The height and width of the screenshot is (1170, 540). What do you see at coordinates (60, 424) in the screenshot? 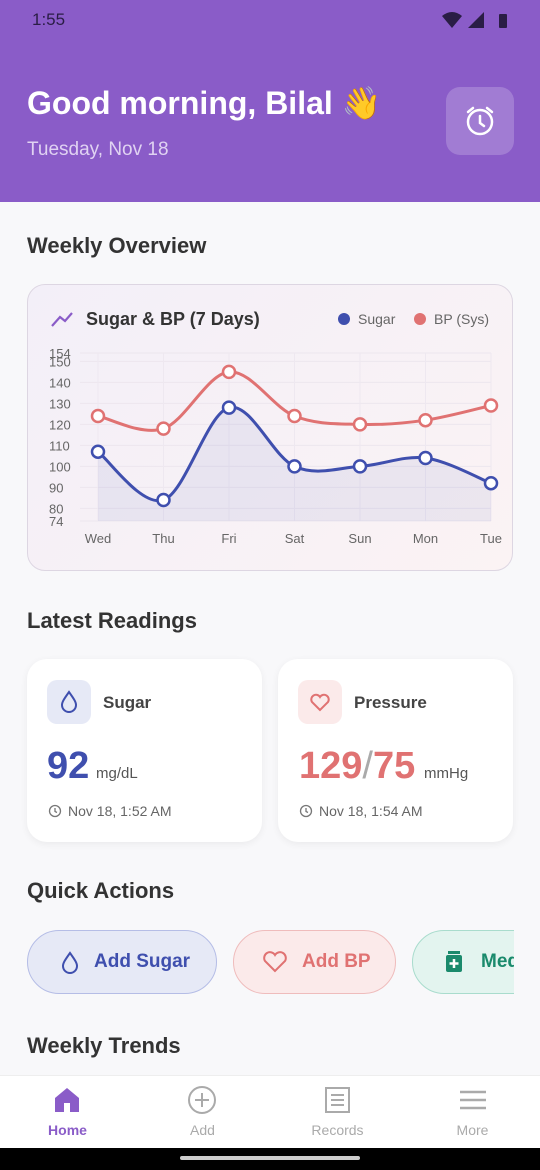
I see `y-tick-label: 120` at bounding box center [60, 424].